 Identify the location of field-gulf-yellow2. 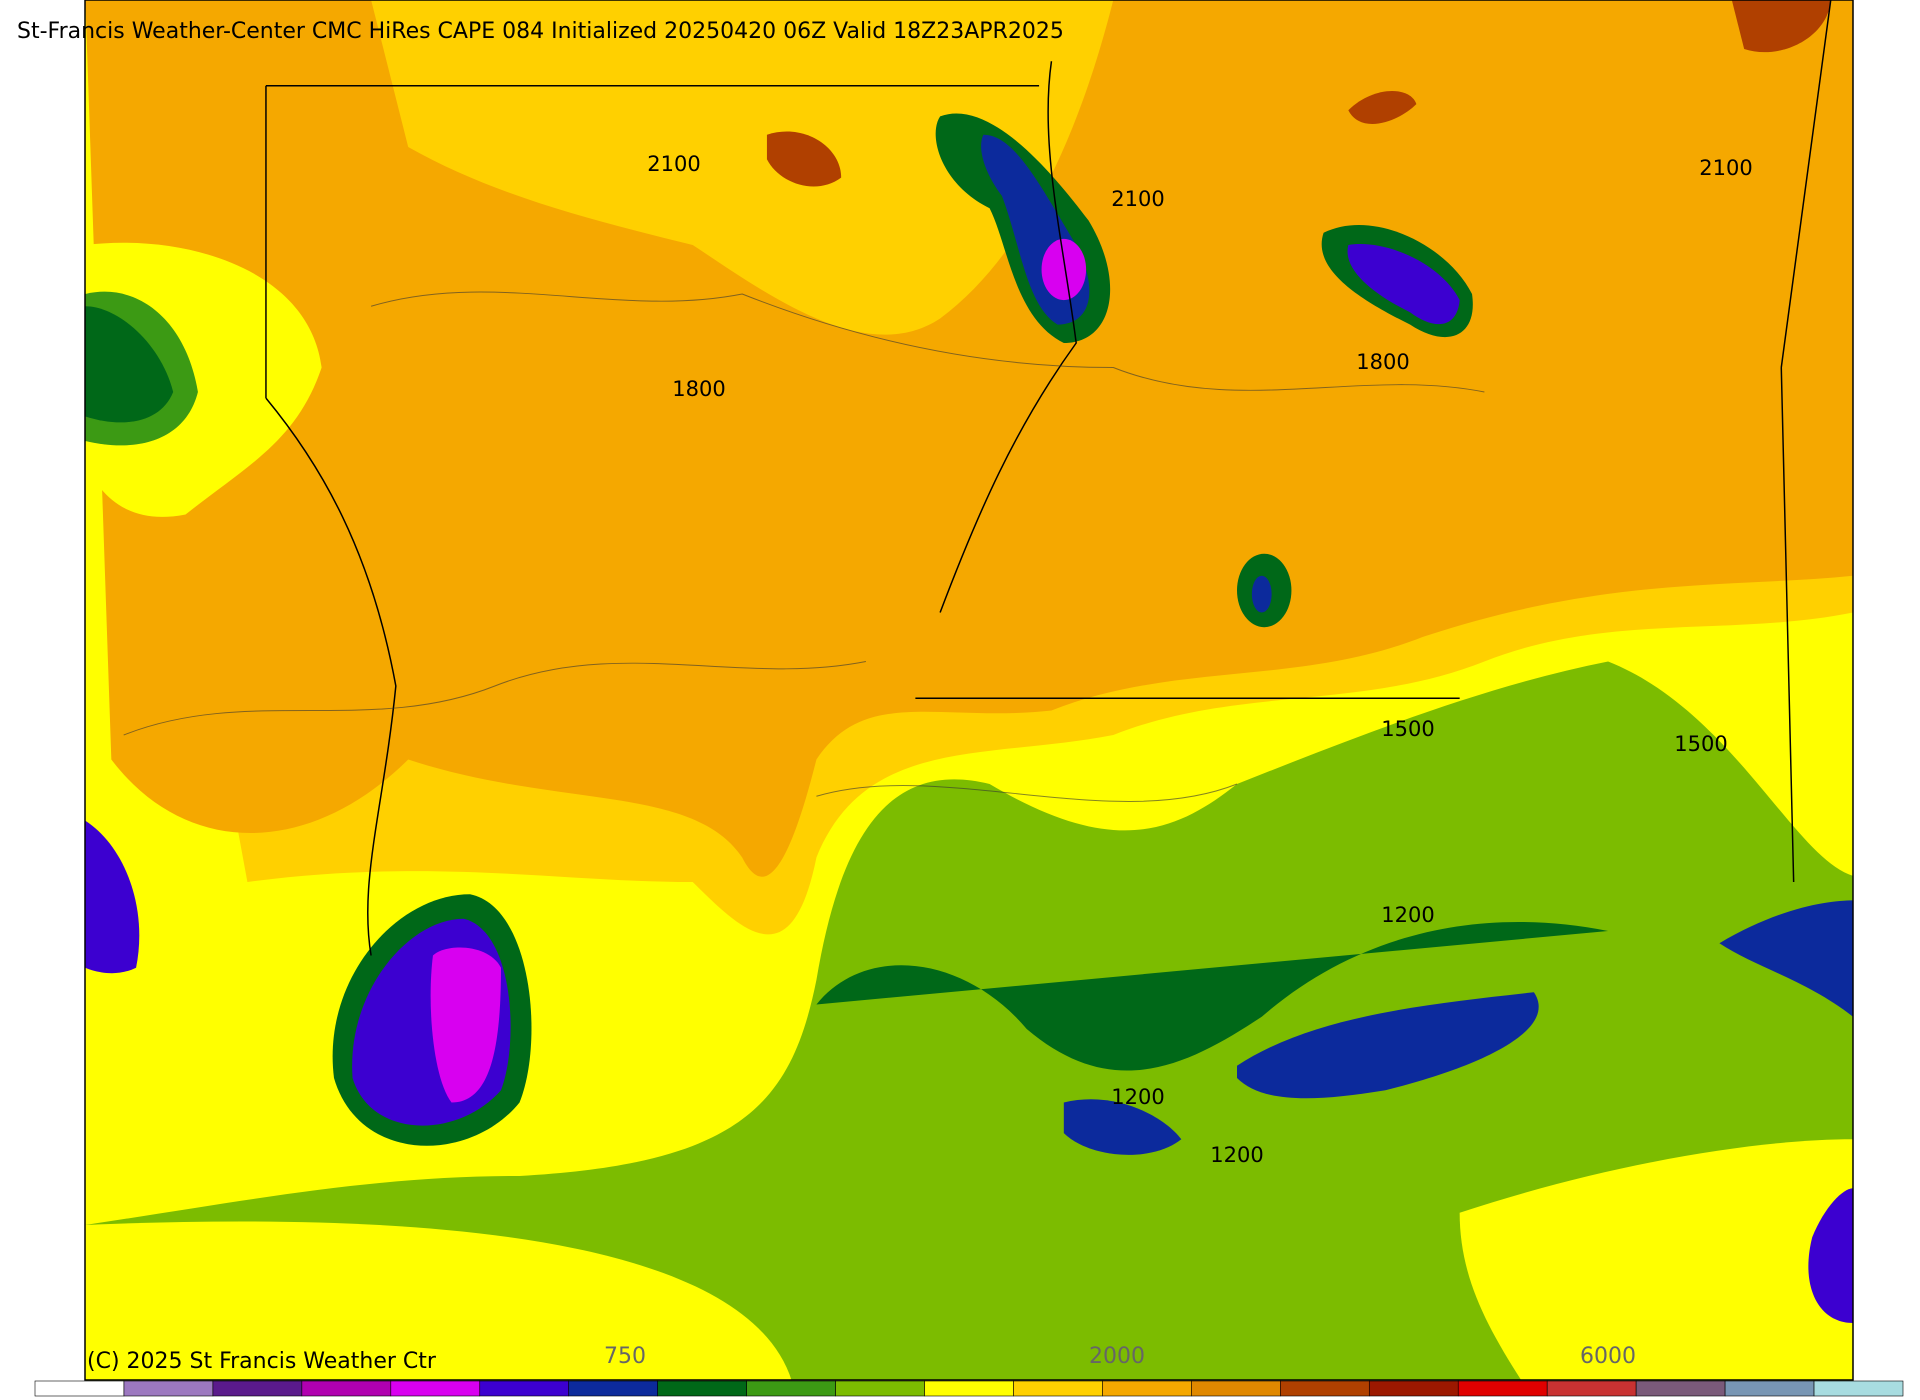
(1656, 1260).